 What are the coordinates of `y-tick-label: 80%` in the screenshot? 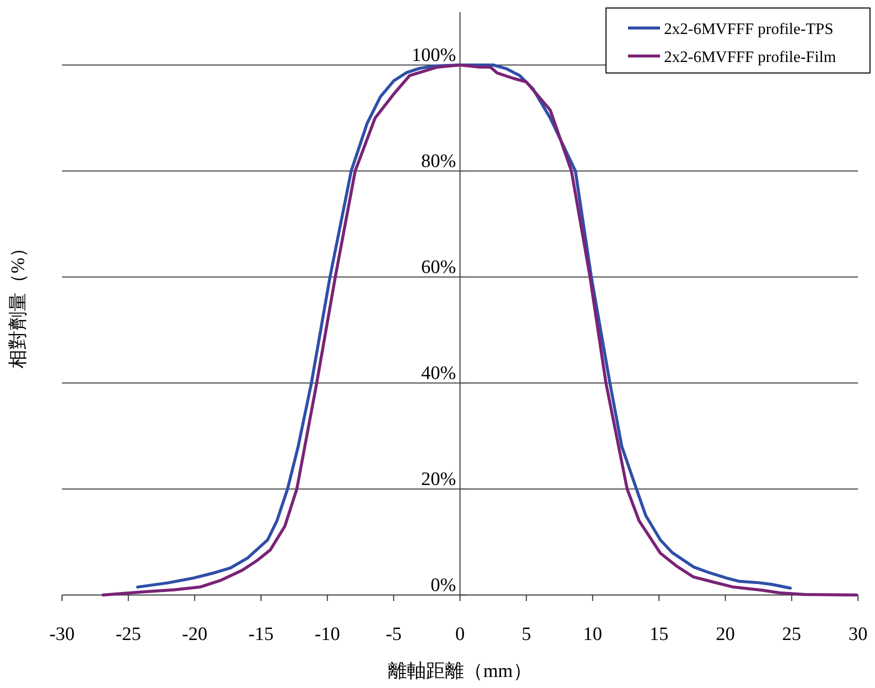 It's located at (438, 161).